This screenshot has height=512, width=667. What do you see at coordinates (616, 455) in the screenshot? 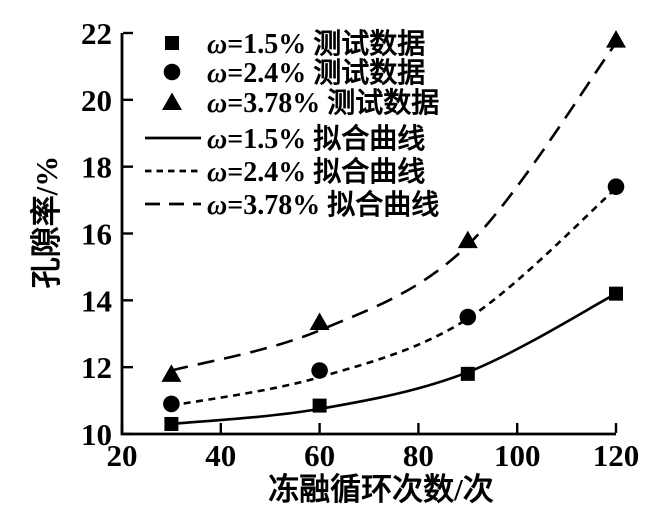
I see `x-tick-label: 120` at bounding box center [616, 455].